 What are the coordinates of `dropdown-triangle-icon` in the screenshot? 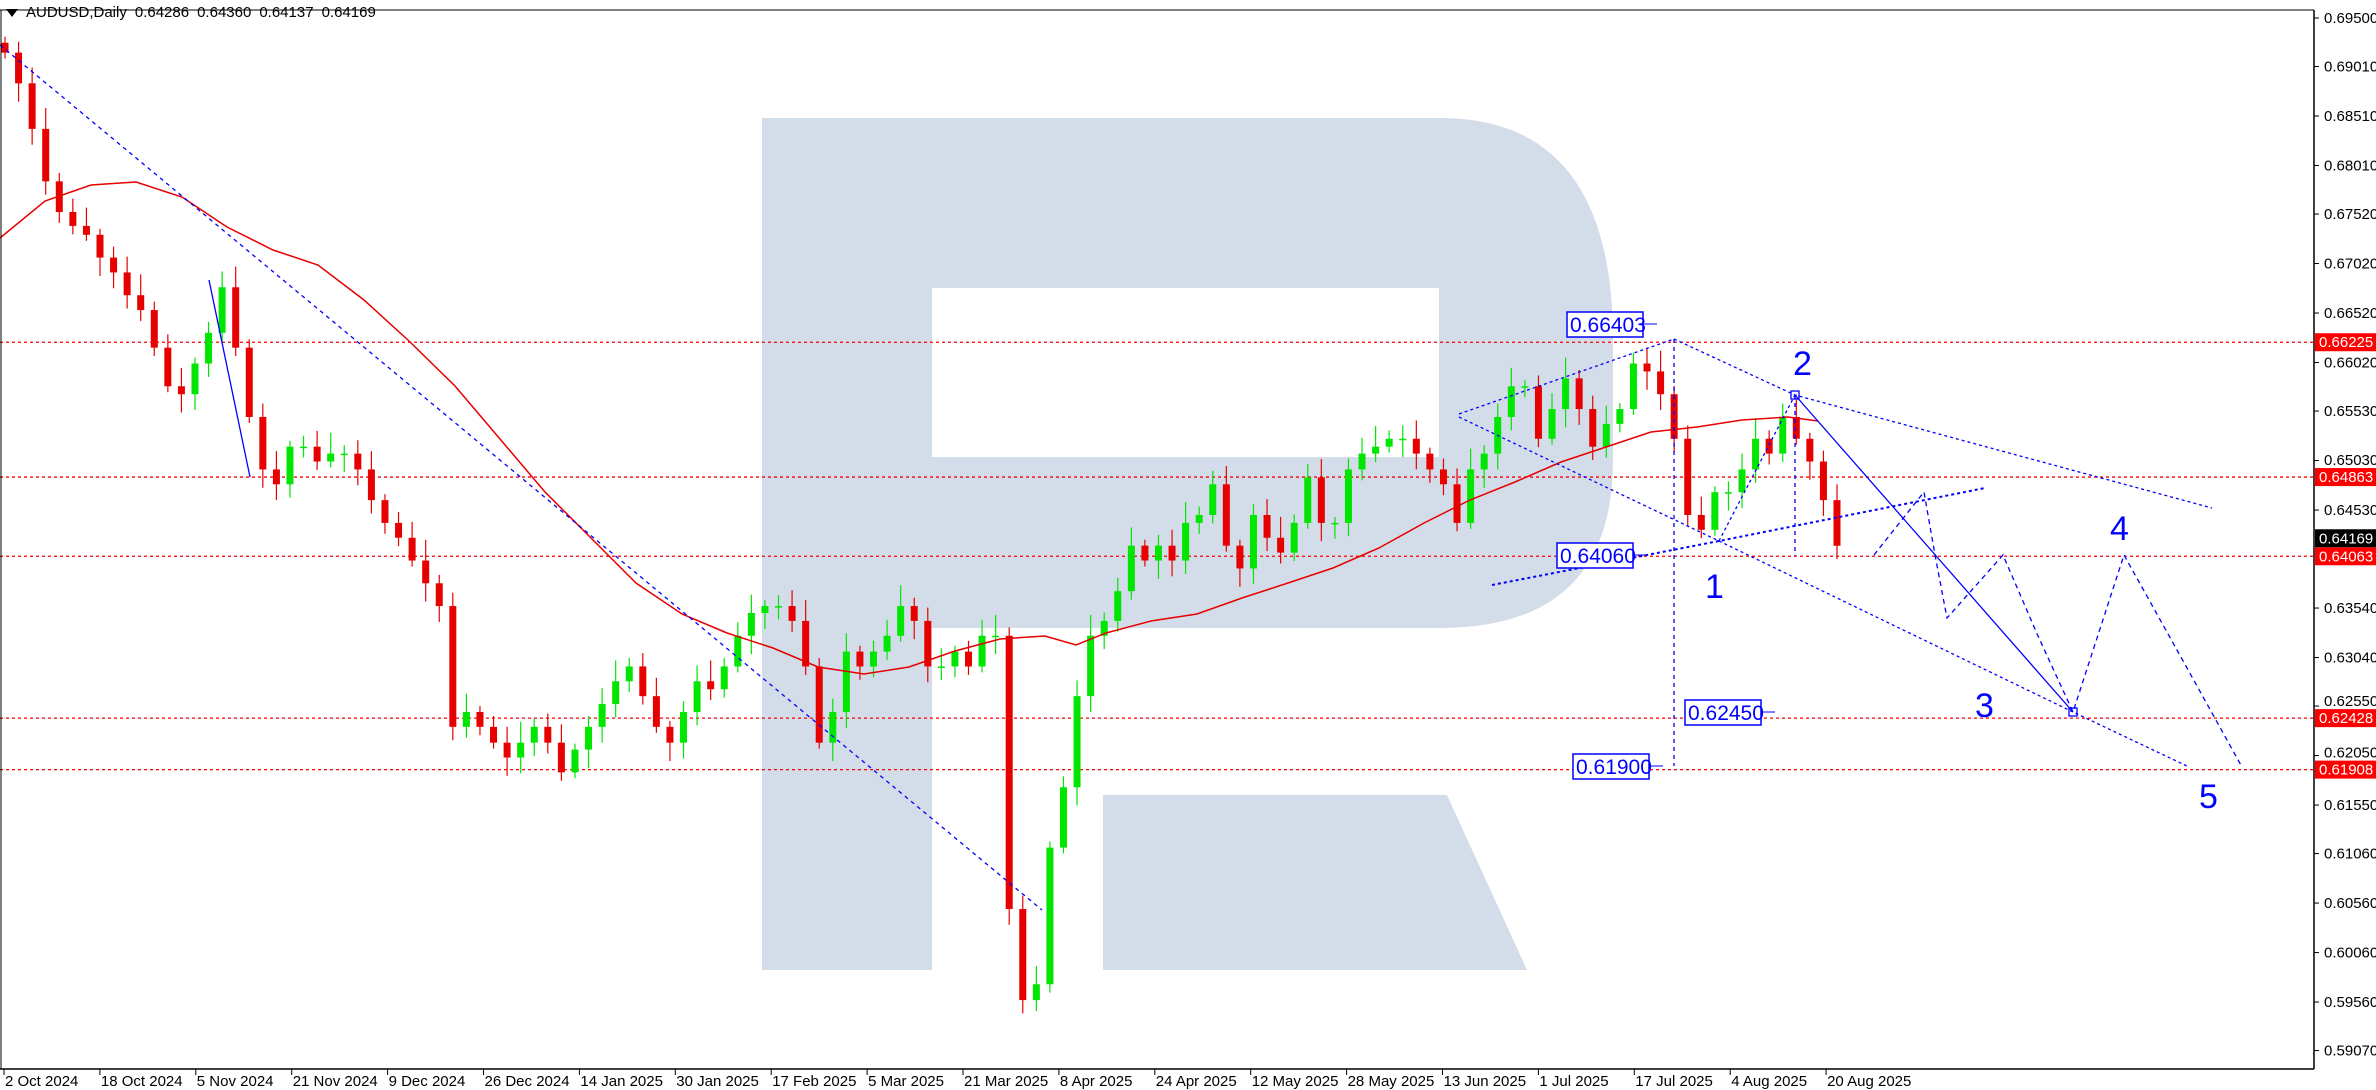 It's located at (12, 12).